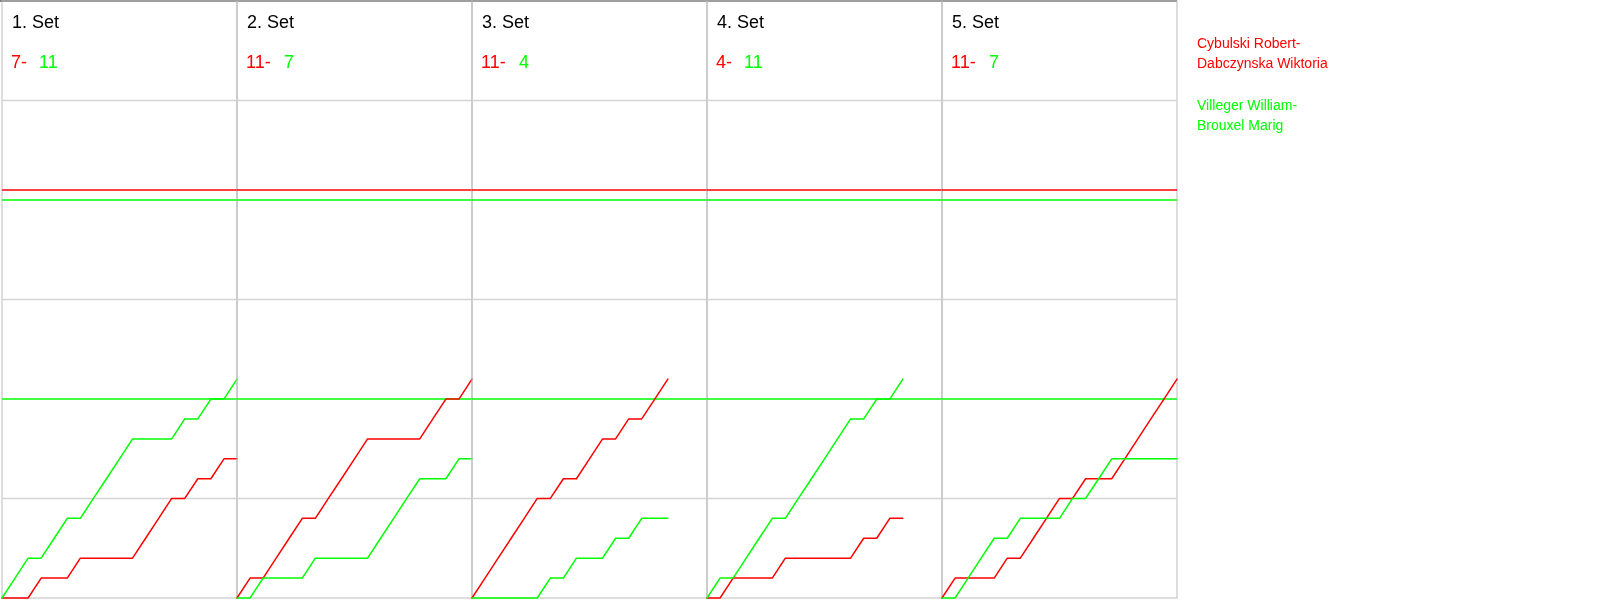 Image resolution: width=1600 pixels, height=600 pixels. Describe the element at coordinates (271, 22) in the screenshot. I see `chart-title: 2. Set` at that location.